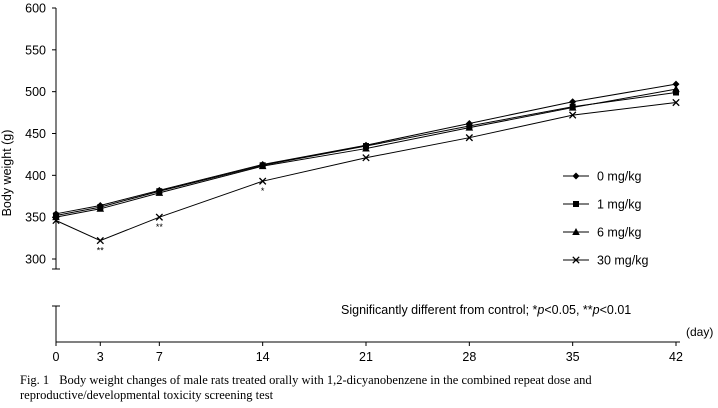  I want to click on legend-label: 1 mg/kg, so click(619, 205).